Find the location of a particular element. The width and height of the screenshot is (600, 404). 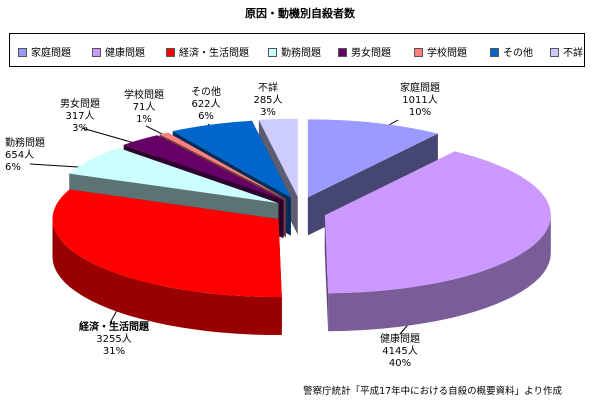

legend-item: その他 is located at coordinates (511, 51).